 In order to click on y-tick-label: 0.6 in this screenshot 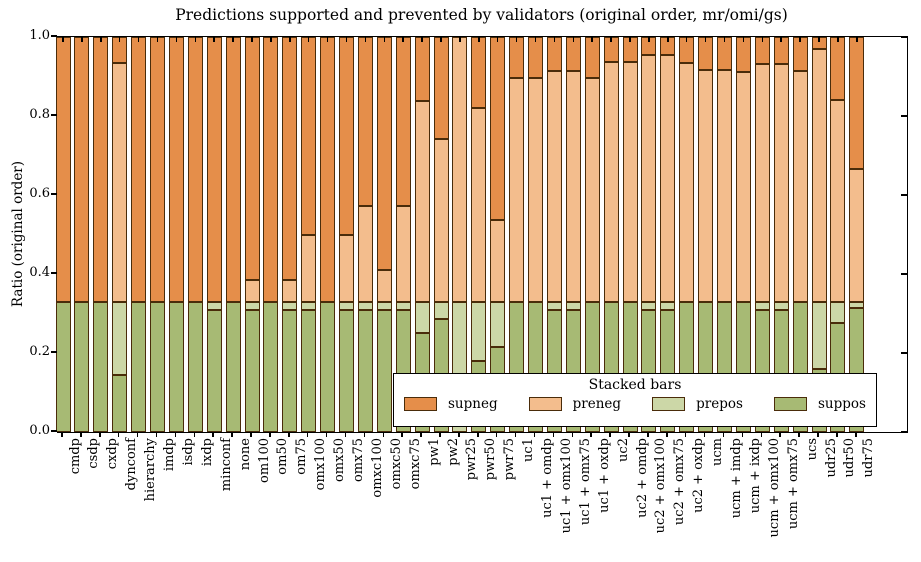, I will do `click(39, 193)`.